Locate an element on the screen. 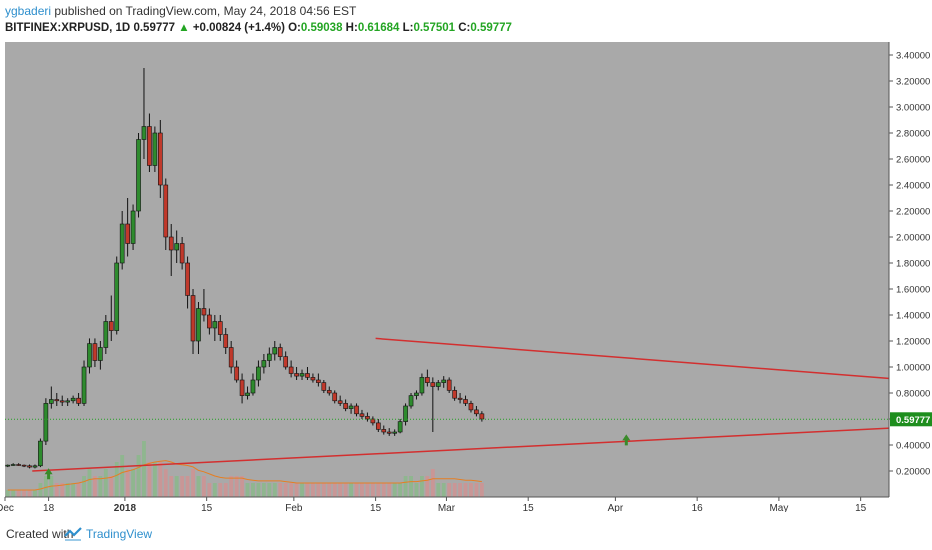  x-tick-label: Apr is located at coordinates (616, 507).